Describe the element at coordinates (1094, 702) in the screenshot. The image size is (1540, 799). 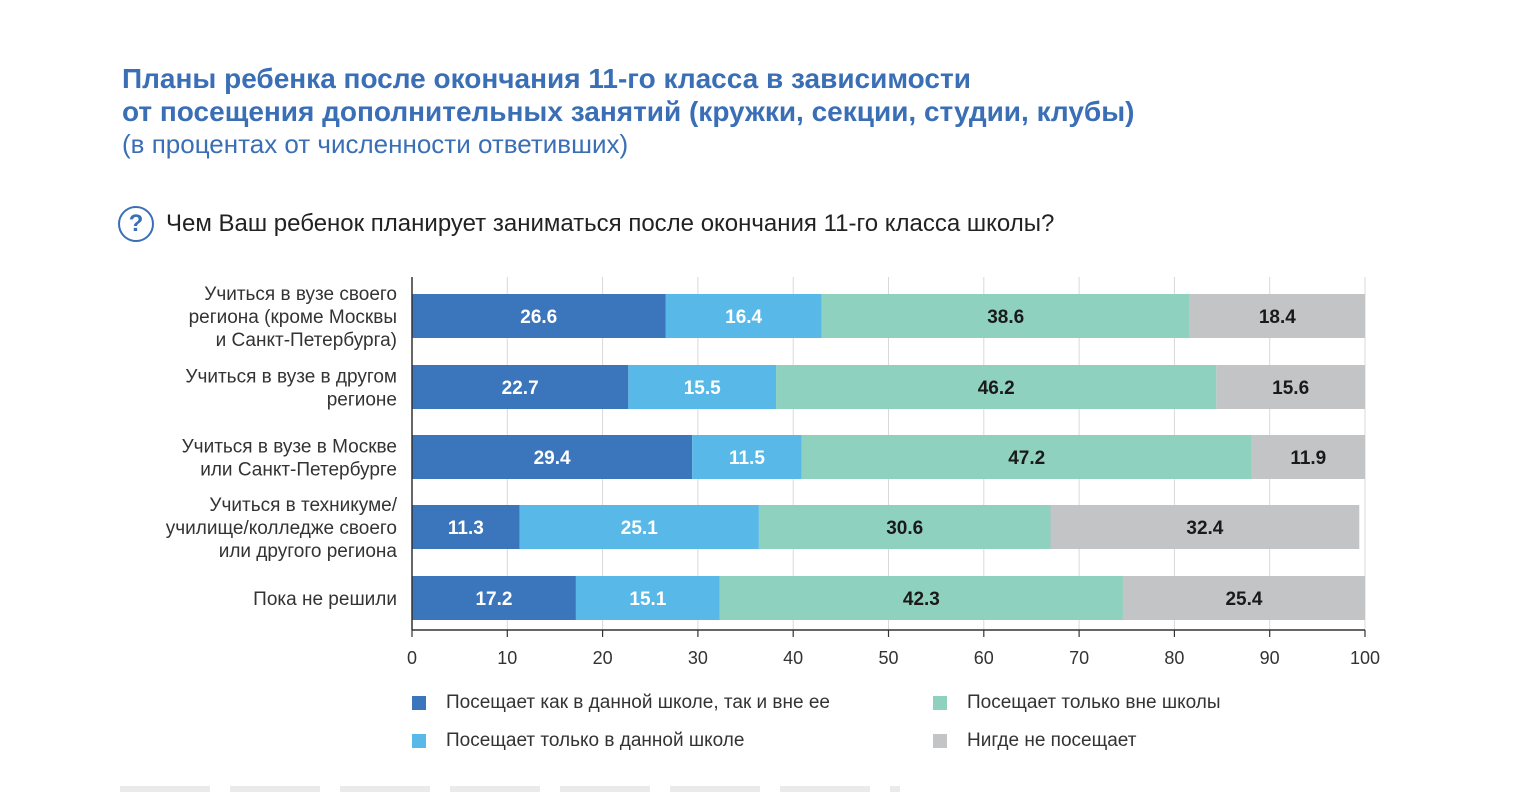
I see `legend-label-outside-only: Посещает только вне школы` at that location.